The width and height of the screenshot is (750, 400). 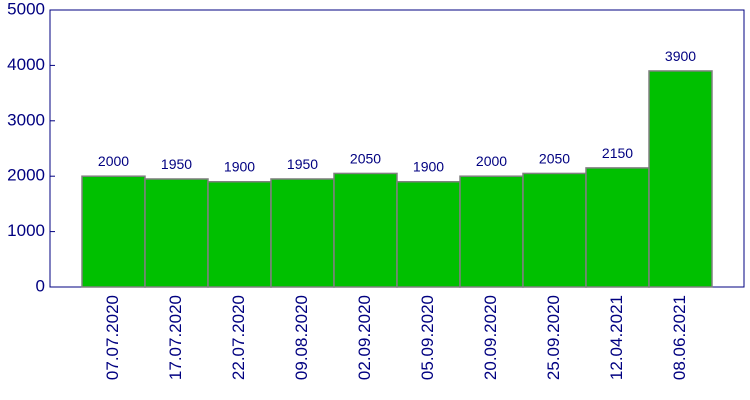 What do you see at coordinates (680, 56) in the screenshot?
I see `value-label: 3900` at bounding box center [680, 56].